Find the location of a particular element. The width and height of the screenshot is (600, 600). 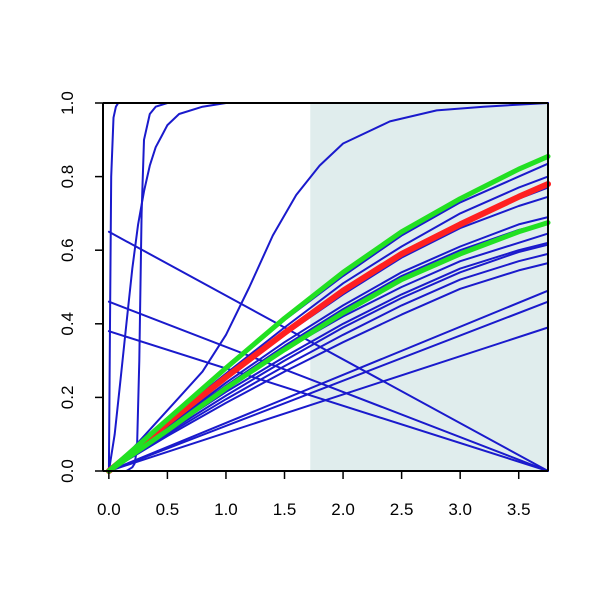

x-tick-label: 1.5 is located at coordinates (285, 509).